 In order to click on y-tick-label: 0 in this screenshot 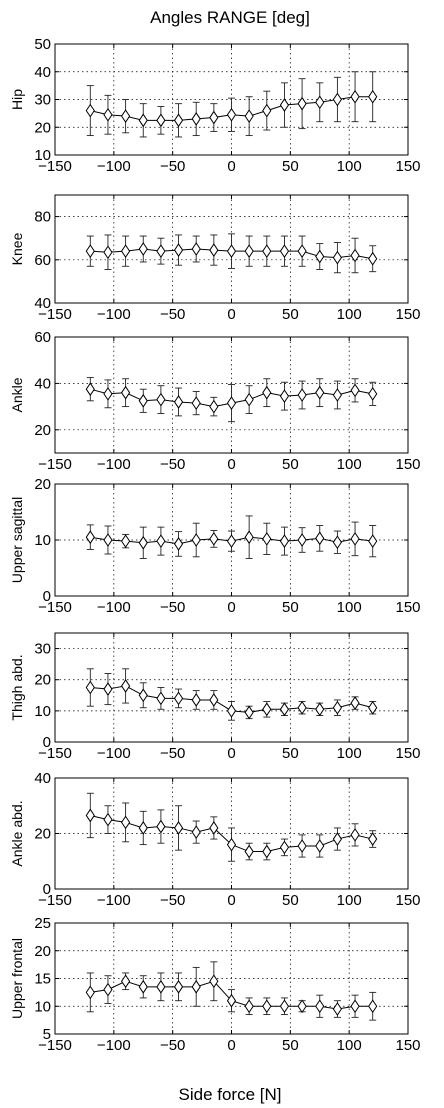, I will do `click(47, 889)`.